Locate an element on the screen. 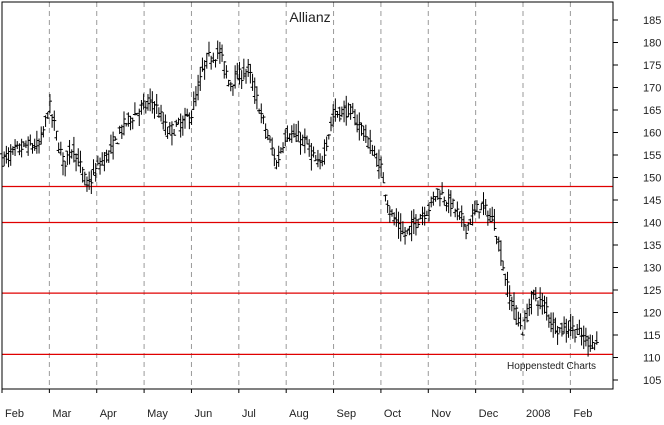 The height and width of the screenshot is (425, 664). y-tick-label: 175 is located at coordinates (652, 66).